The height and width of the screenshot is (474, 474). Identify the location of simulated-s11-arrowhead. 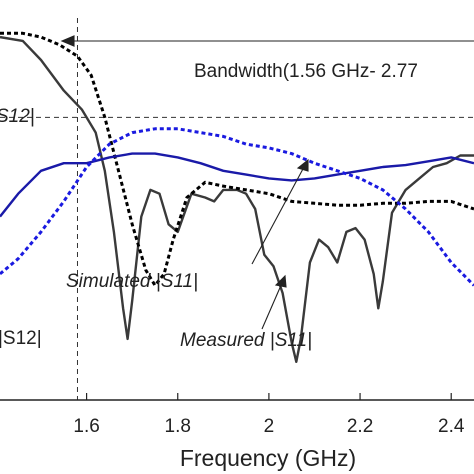
(302, 165).